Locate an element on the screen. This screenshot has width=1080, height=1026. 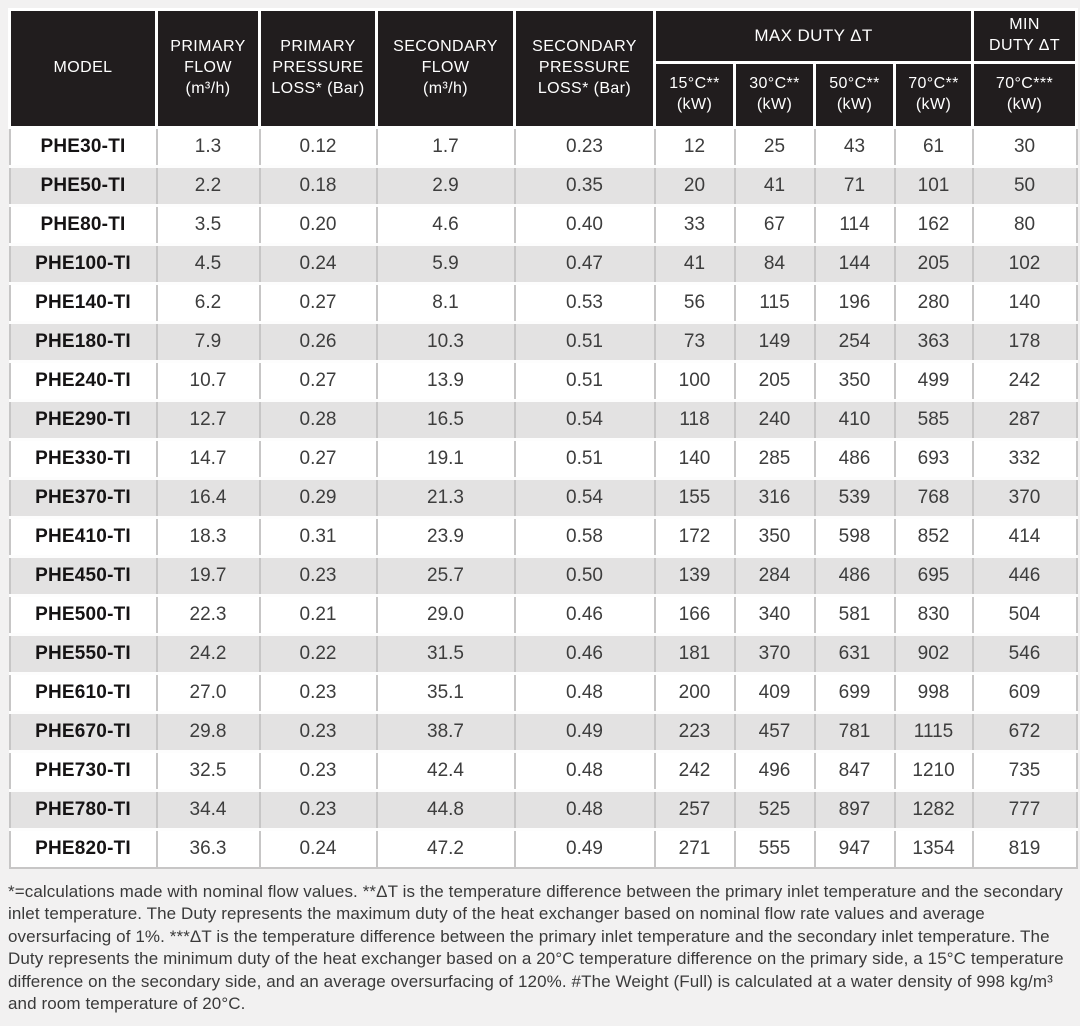
value-cell: 316 is located at coordinates (774, 498).